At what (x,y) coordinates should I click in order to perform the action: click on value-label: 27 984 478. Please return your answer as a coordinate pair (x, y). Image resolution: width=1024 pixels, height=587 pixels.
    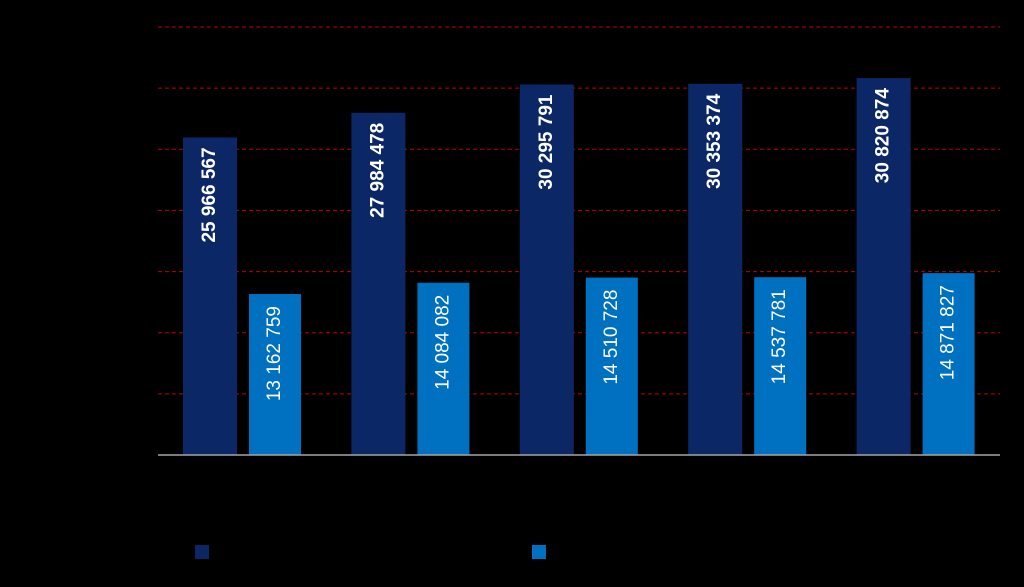
    Looking at the image, I should click on (377, 170).